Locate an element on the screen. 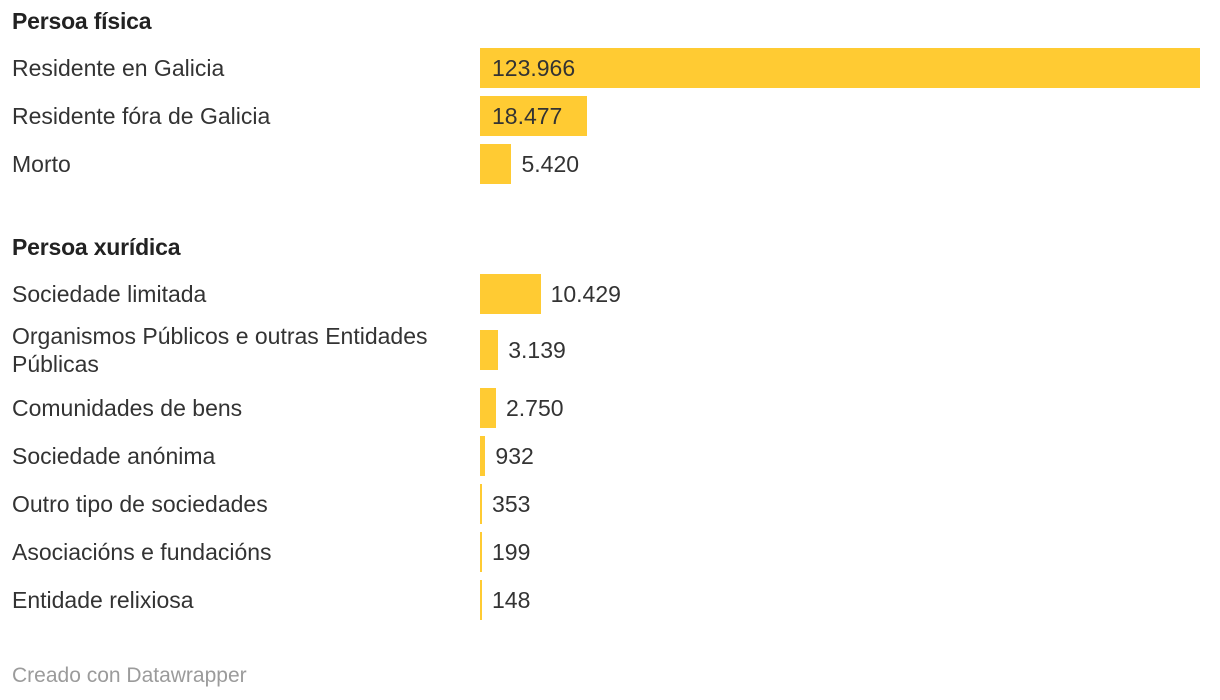  category-label: Comunidades de bens is located at coordinates (127, 408).